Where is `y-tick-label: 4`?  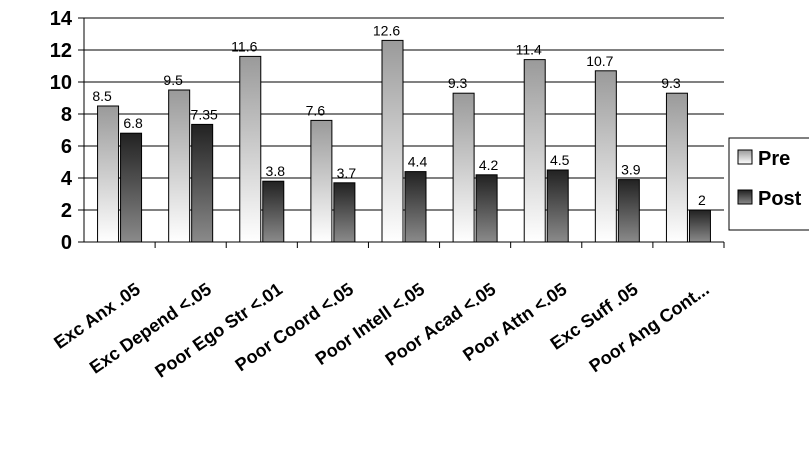 y-tick-label: 4 is located at coordinates (67, 179).